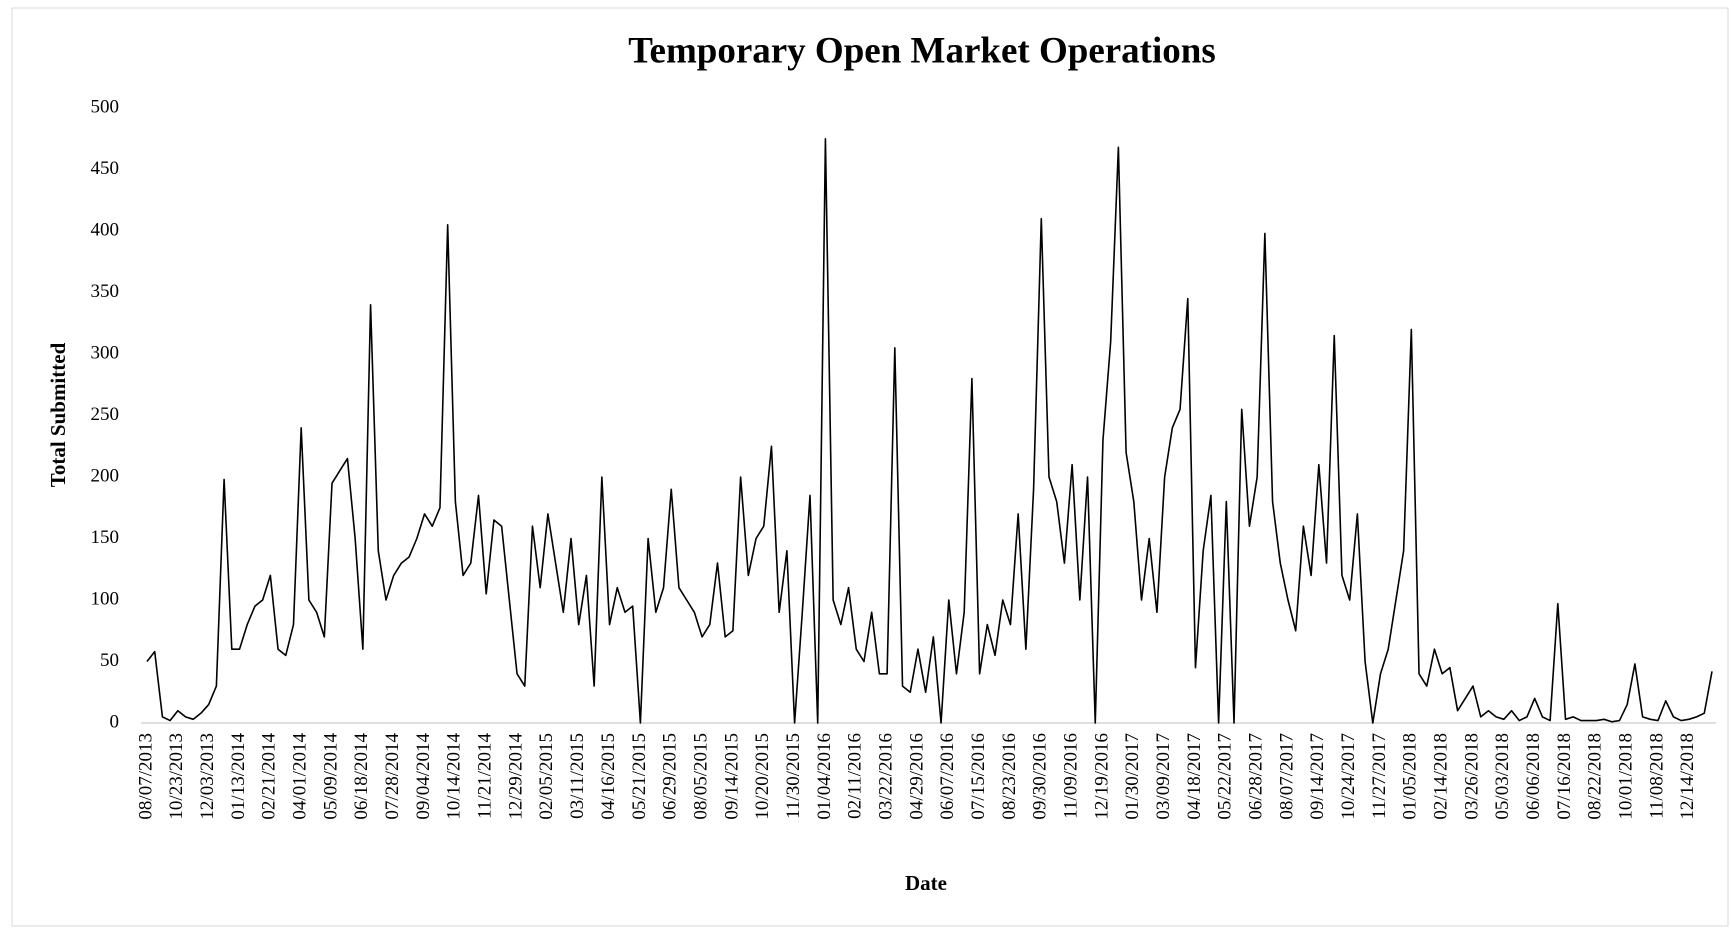 The height and width of the screenshot is (931, 1731). What do you see at coordinates (1595, 776) in the screenshot?
I see `x-tick-label: 08/22/2018` at bounding box center [1595, 776].